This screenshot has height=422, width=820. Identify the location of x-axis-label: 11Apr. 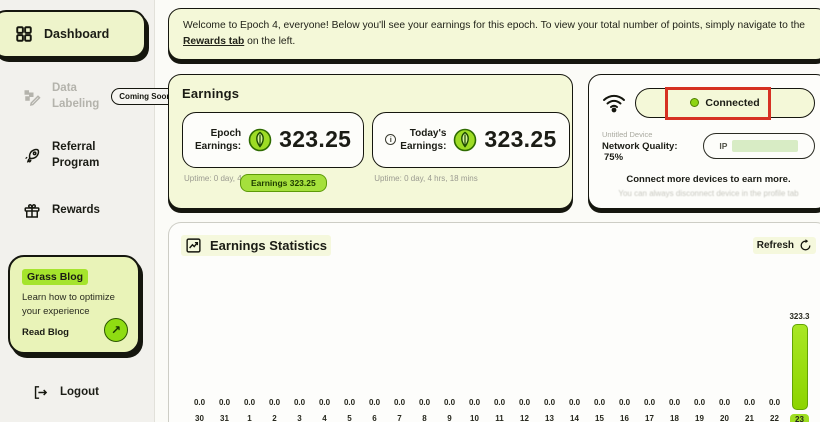
(499, 417).